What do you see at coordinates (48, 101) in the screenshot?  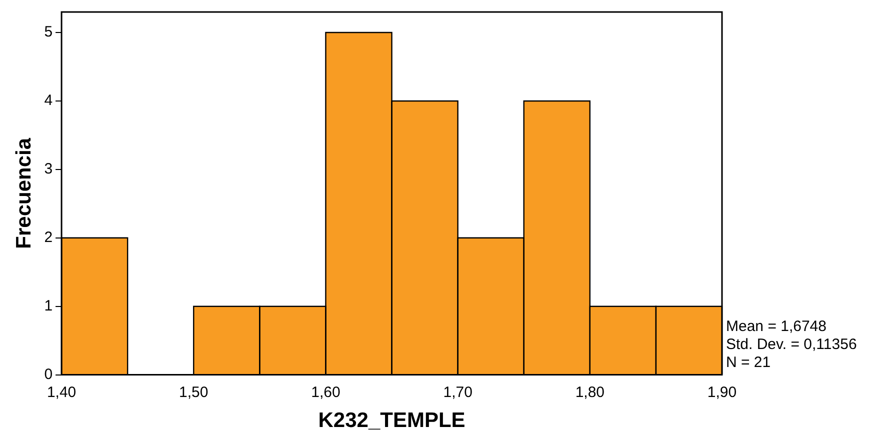 I see `y-tick-label: 4` at bounding box center [48, 101].